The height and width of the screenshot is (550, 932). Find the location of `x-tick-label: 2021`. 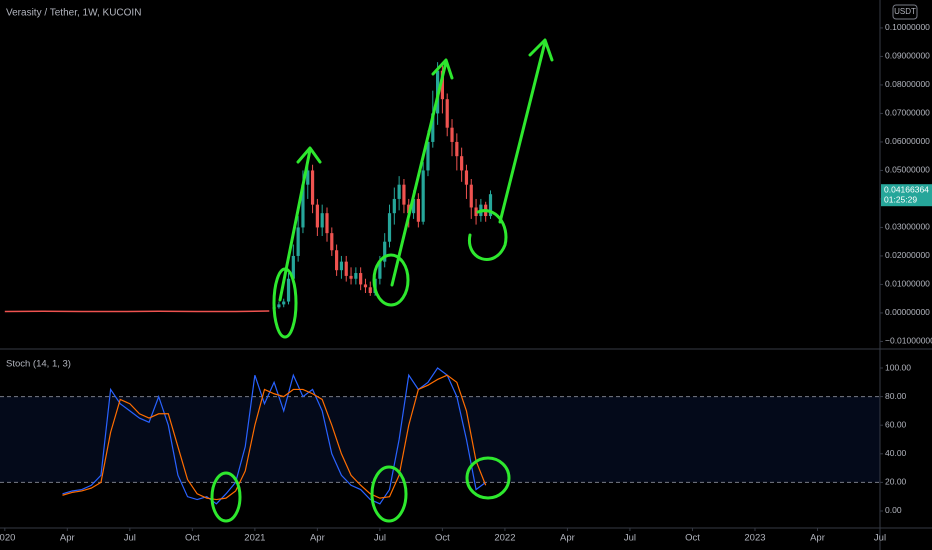

x-tick-label: 2021 is located at coordinates (254, 538).